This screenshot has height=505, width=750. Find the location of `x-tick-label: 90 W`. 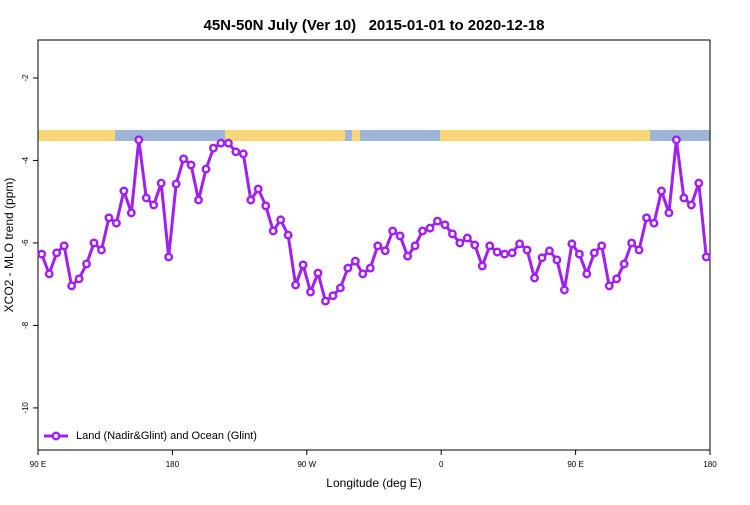

x-tick-label: 90 W is located at coordinates (306, 464).